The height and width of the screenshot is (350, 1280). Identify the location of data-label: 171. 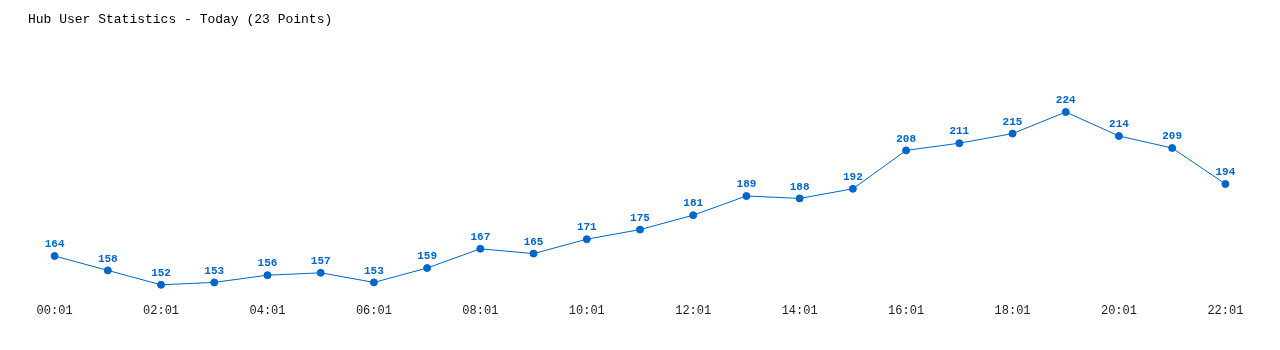
(587, 227).